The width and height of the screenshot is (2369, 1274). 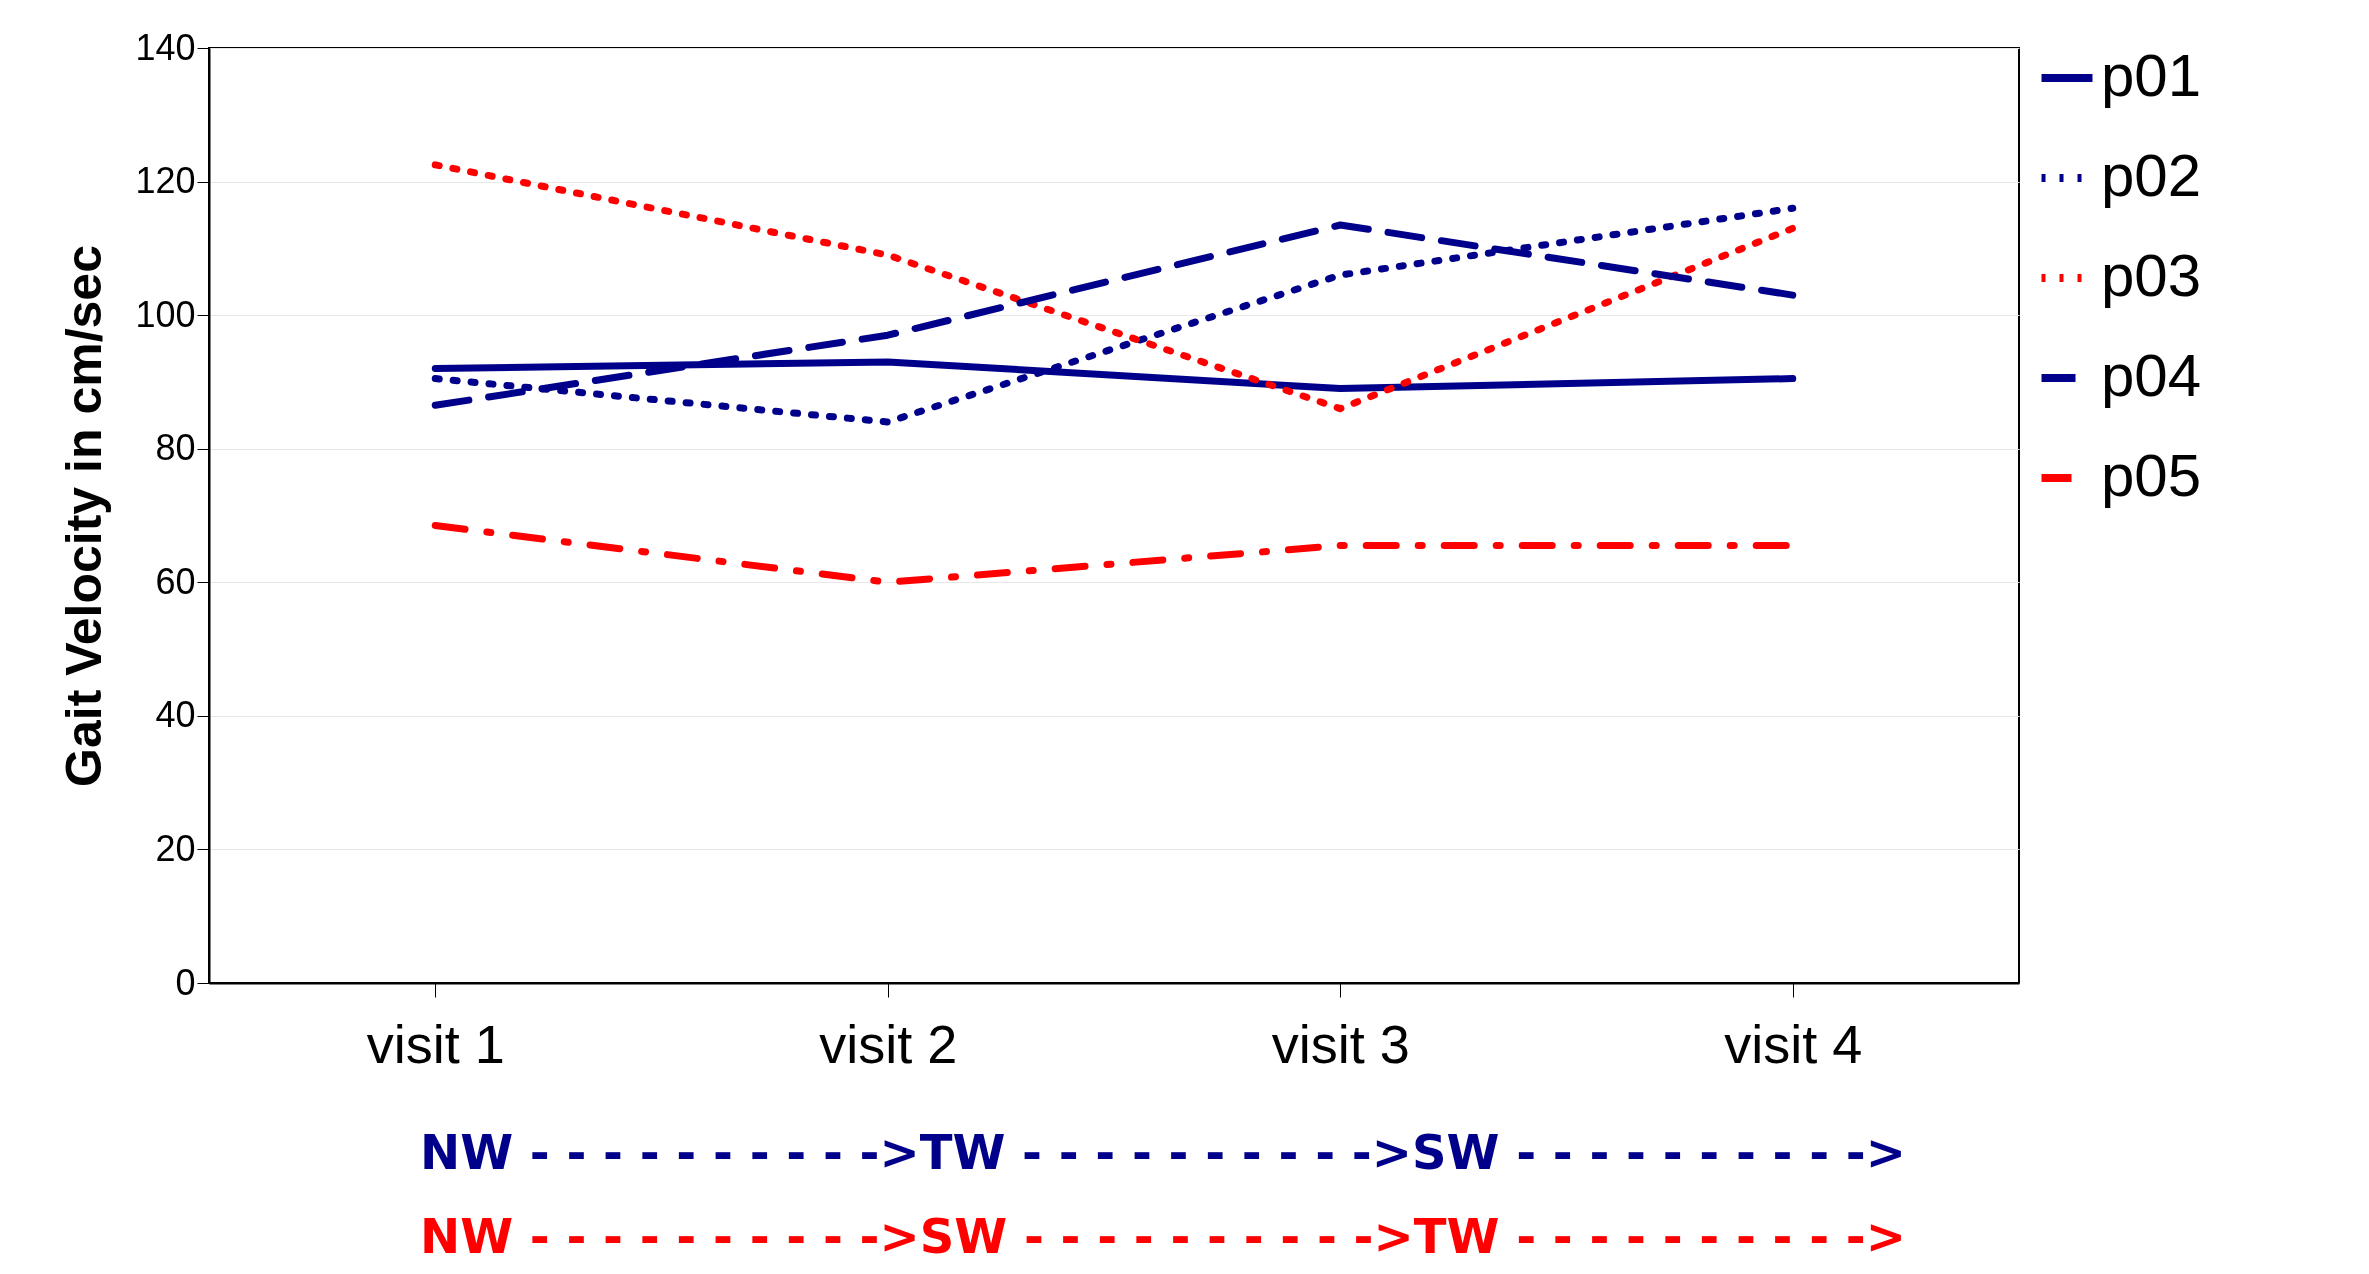 What do you see at coordinates (165, 314) in the screenshot?
I see `y-tick-label: 100` at bounding box center [165, 314].